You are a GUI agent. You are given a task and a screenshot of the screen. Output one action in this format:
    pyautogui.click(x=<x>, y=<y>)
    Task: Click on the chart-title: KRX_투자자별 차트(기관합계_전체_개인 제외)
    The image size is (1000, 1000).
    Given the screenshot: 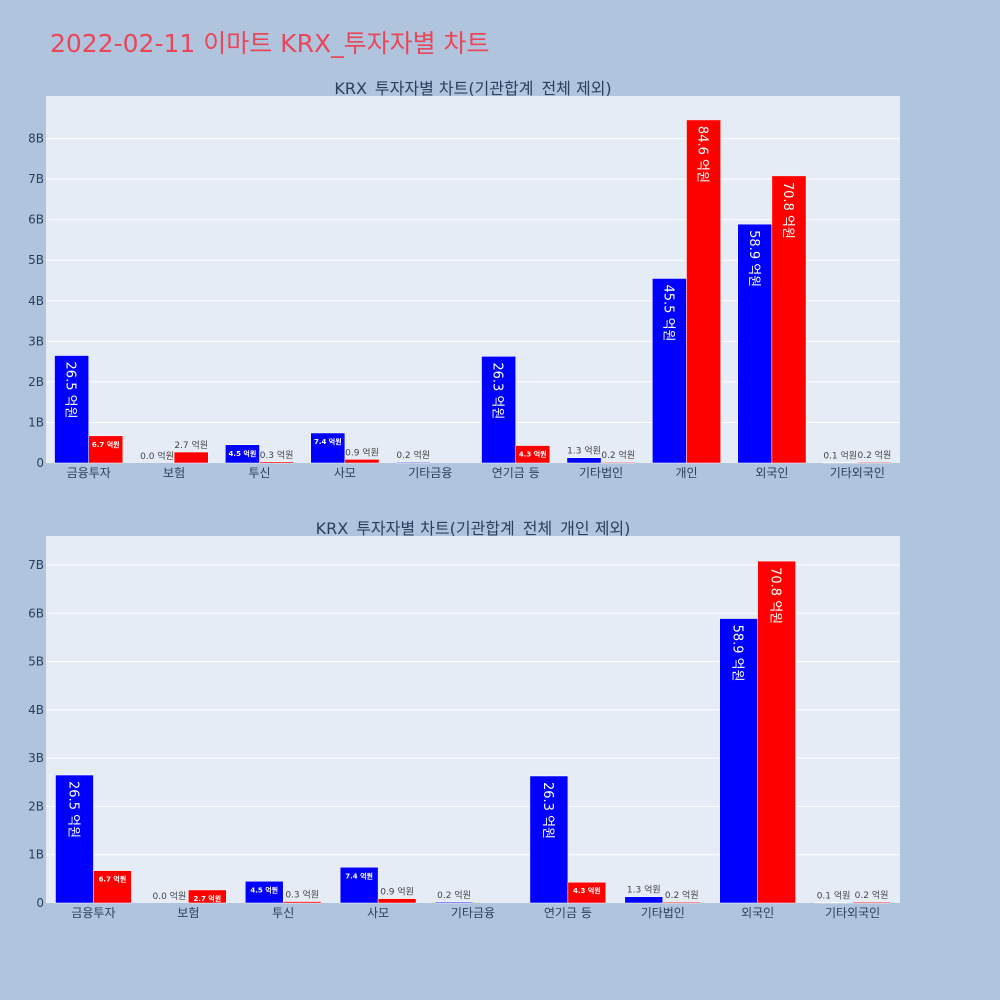 What is the action you would take?
    pyautogui.click(x=473, y=529)
    